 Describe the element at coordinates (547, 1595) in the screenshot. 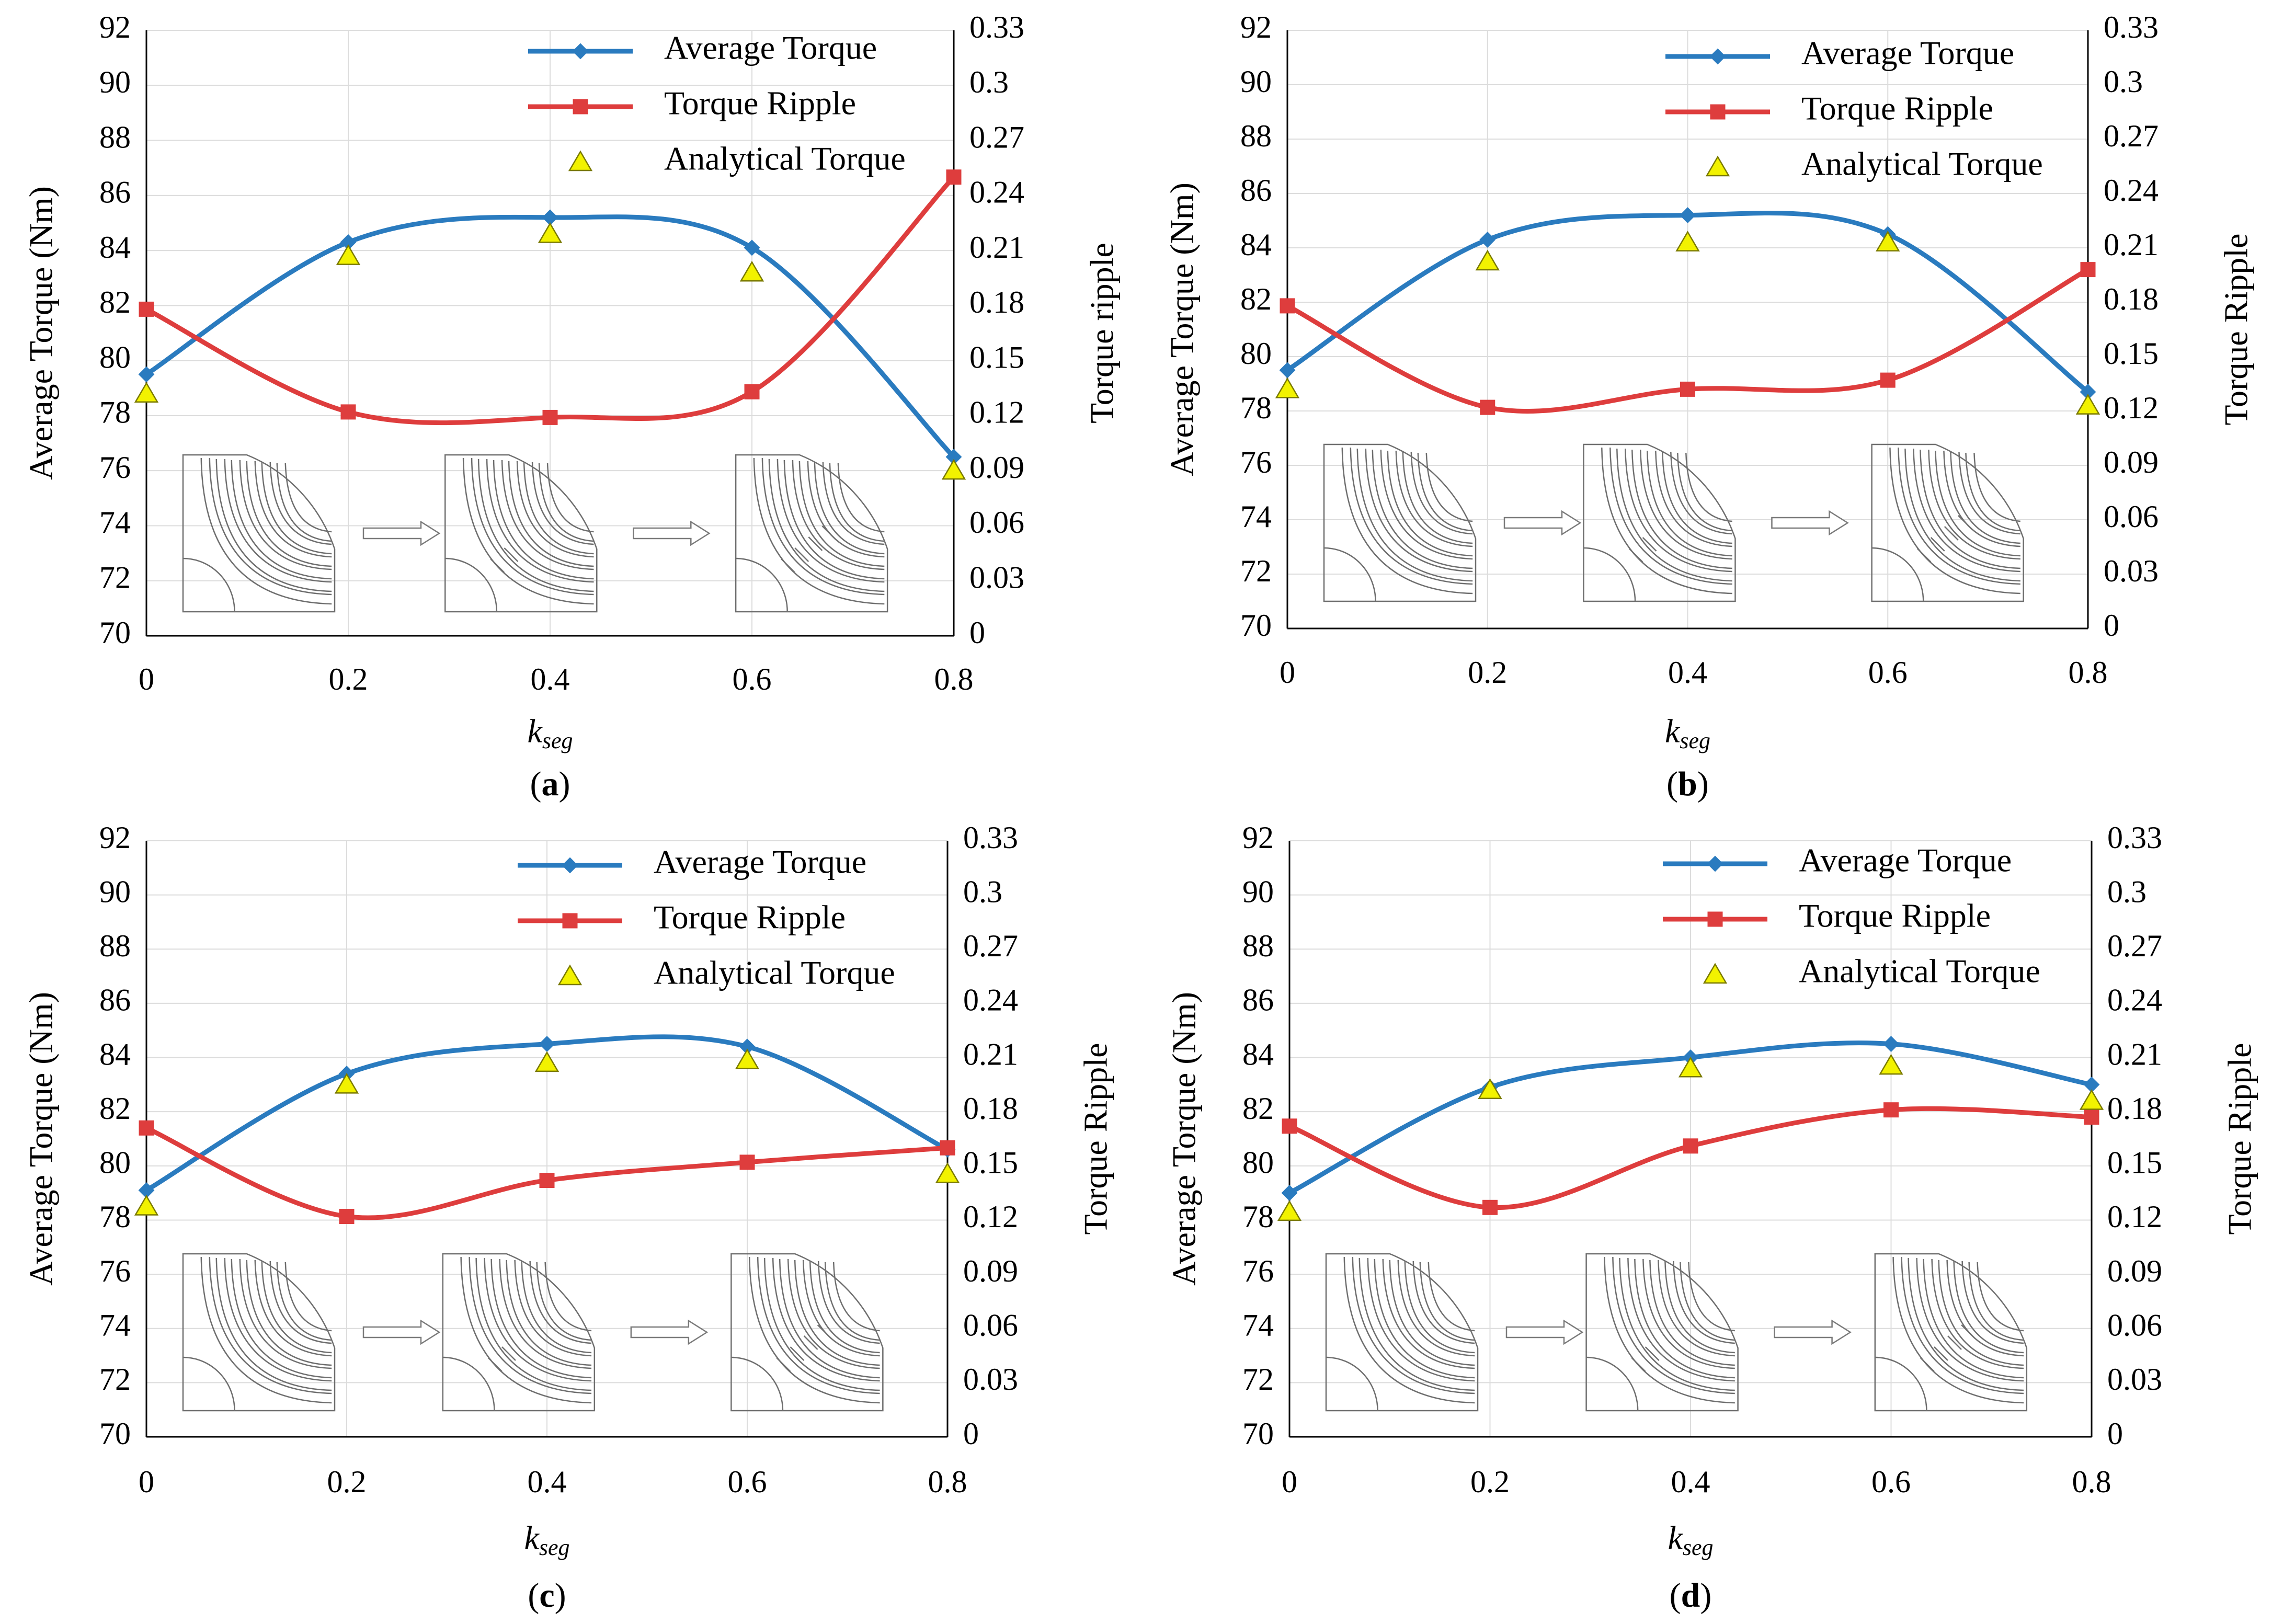

I see `panel-caption: (c)` at that location.